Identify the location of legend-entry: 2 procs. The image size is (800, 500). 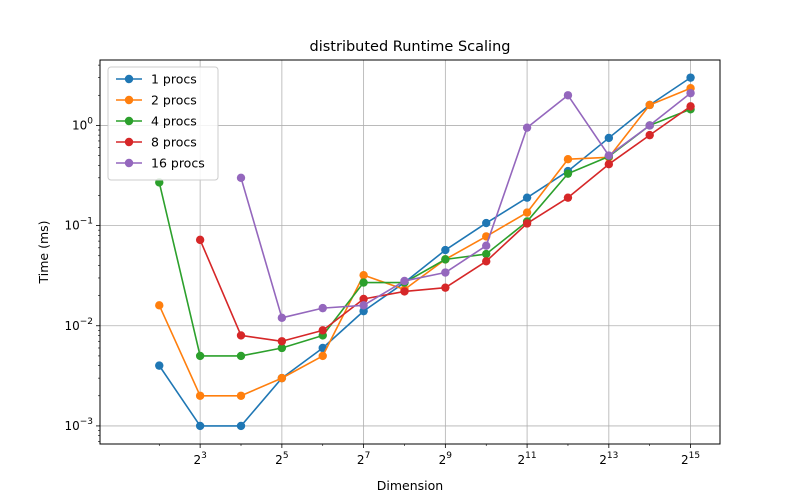
(156, 100).